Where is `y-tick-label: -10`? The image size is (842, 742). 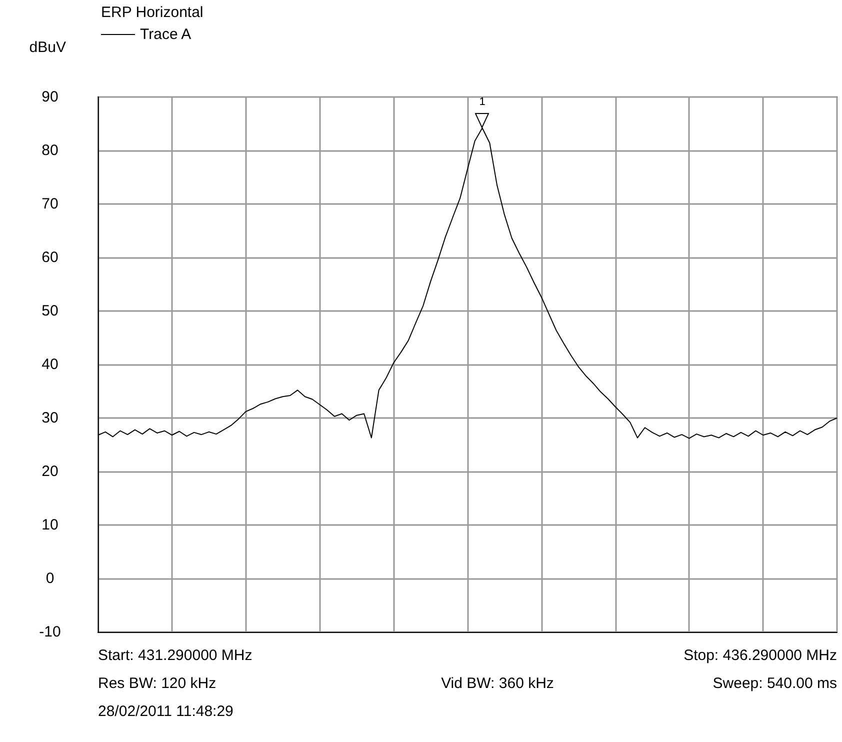
y-tick-label: -10 is located at coordinates (50, 632).